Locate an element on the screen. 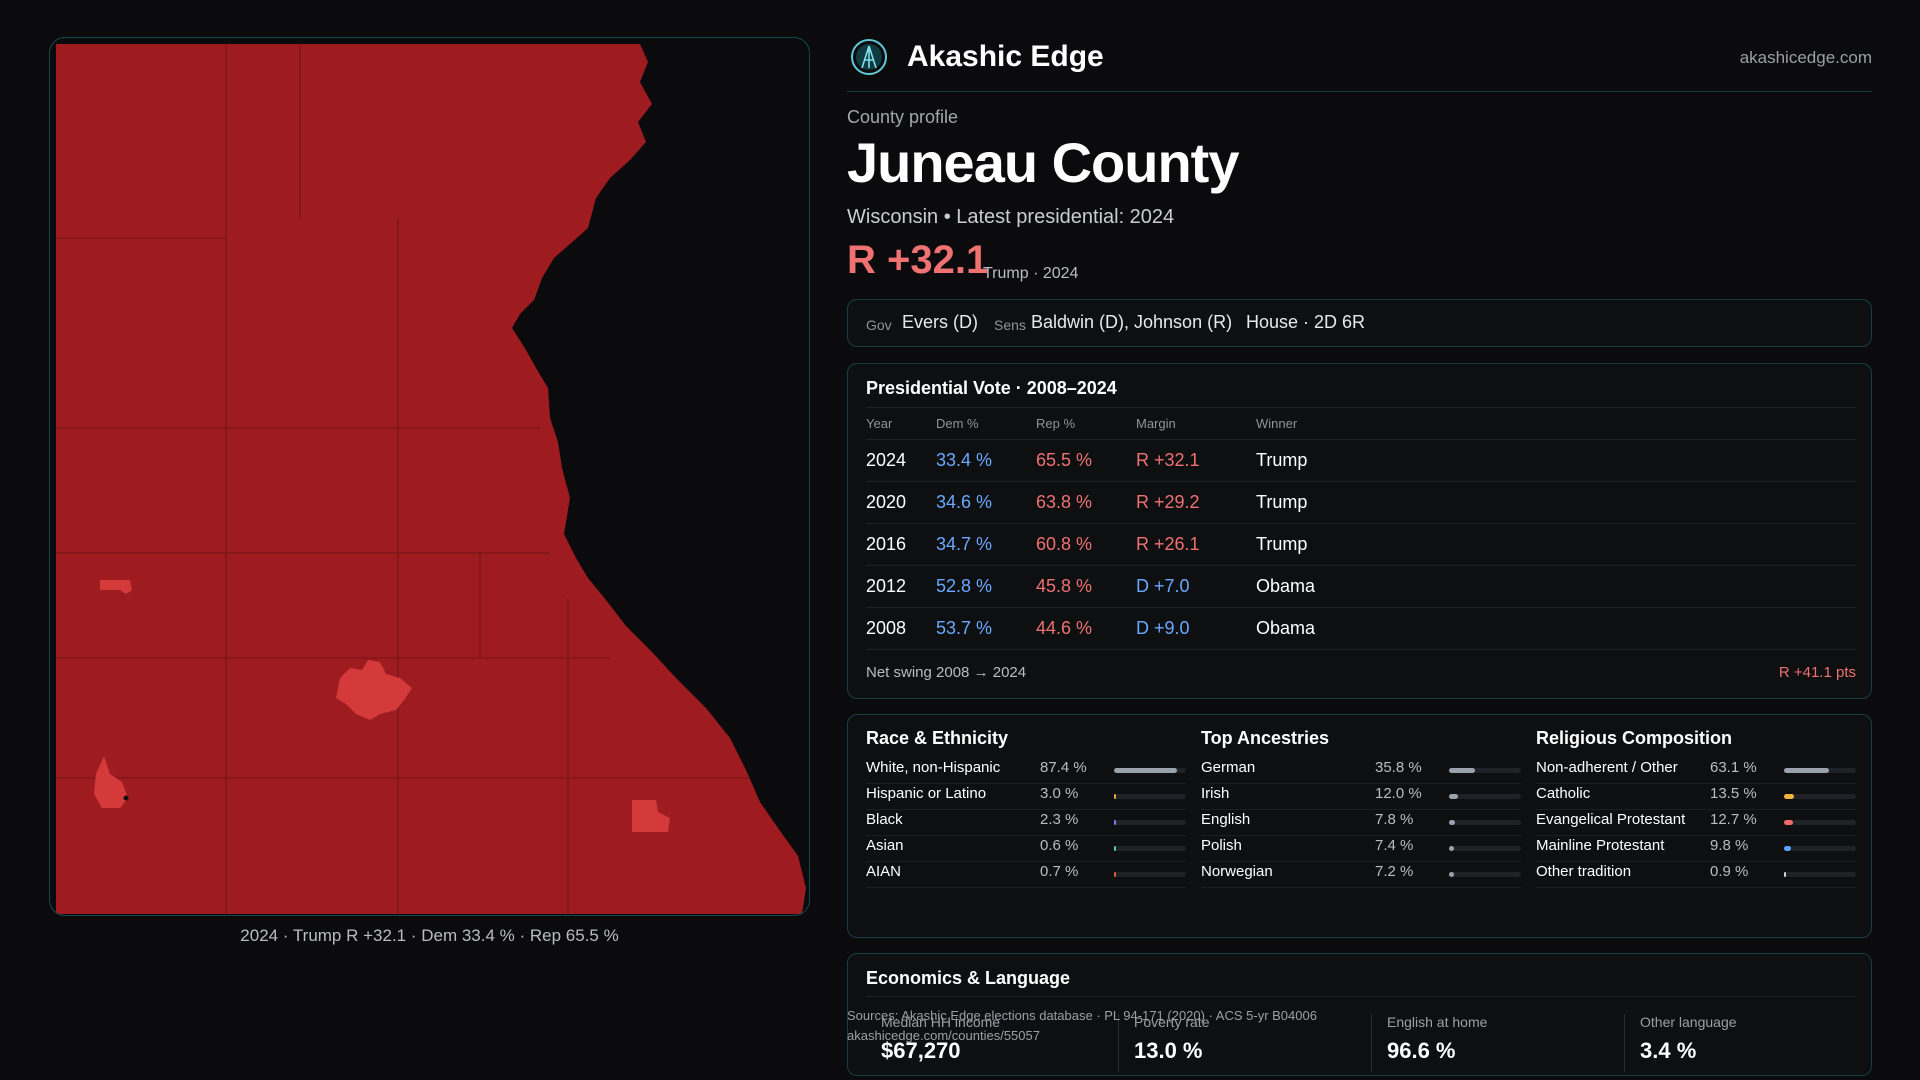 Image resolution: width=1920 pixels, height=1080 pixels. stat-label: Median HH income is located at coordinates (941, 1022).